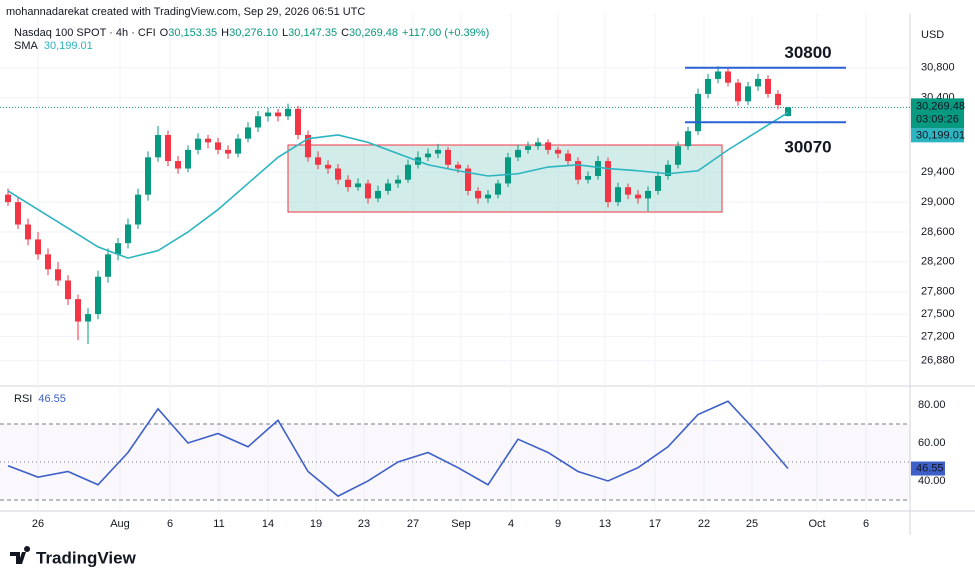 This screenshot has width=975, height=583. What do you see at coordinates (38, 524) in the screenshot?
I see `x-tick-label: 26` at bounding box center [38, 524].